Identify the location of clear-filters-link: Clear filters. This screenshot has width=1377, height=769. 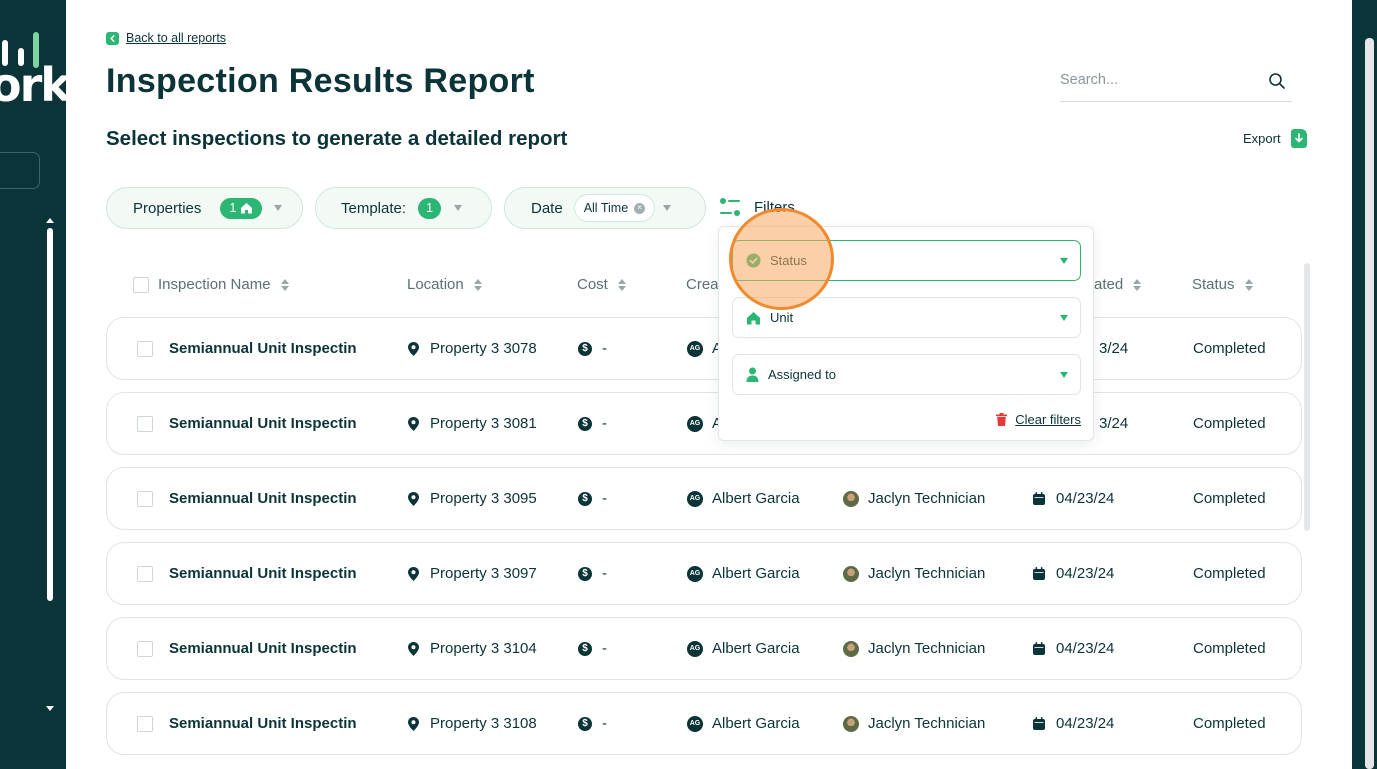
(1038, 419).